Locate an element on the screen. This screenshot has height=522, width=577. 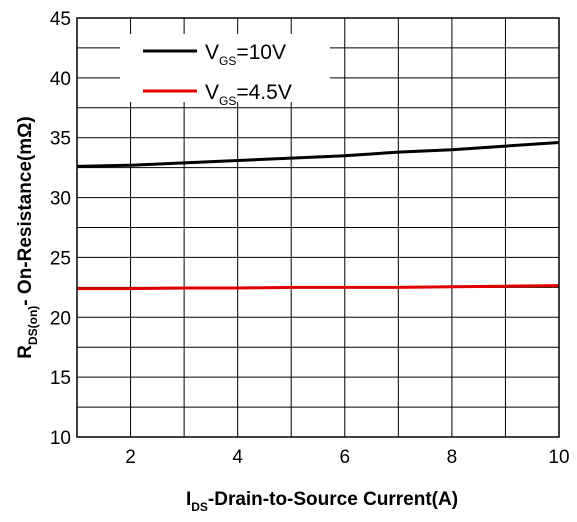
x-axis-title-sub: DS is located at coordinates (199, 507).